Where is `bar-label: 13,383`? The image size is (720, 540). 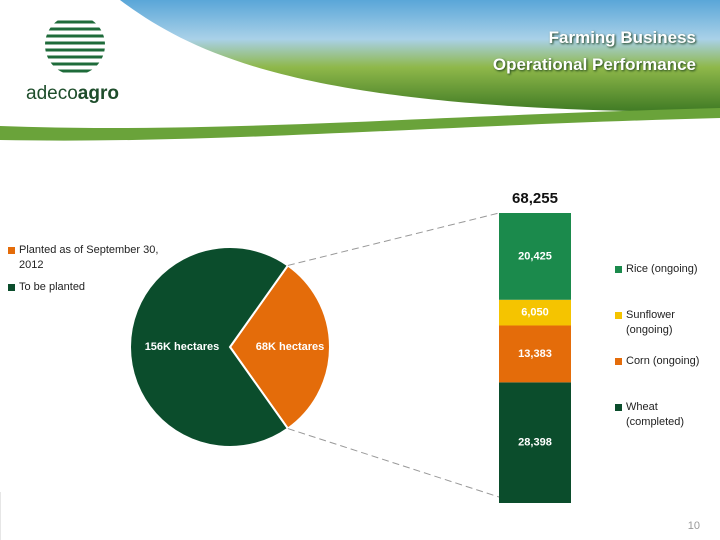
bar-label: 13,383 is located at coordinates (535, 354).